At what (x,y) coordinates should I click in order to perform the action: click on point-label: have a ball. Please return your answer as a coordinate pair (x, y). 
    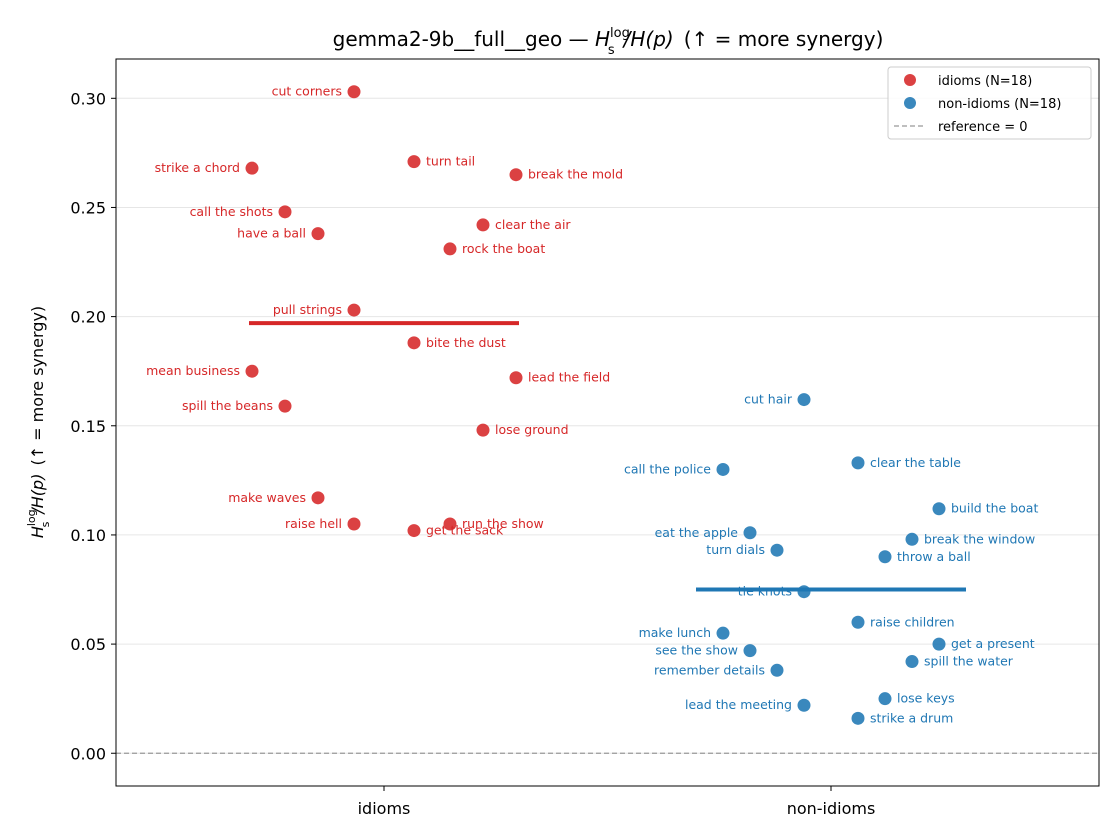
    Looking at the image, I should click on (271, 233).